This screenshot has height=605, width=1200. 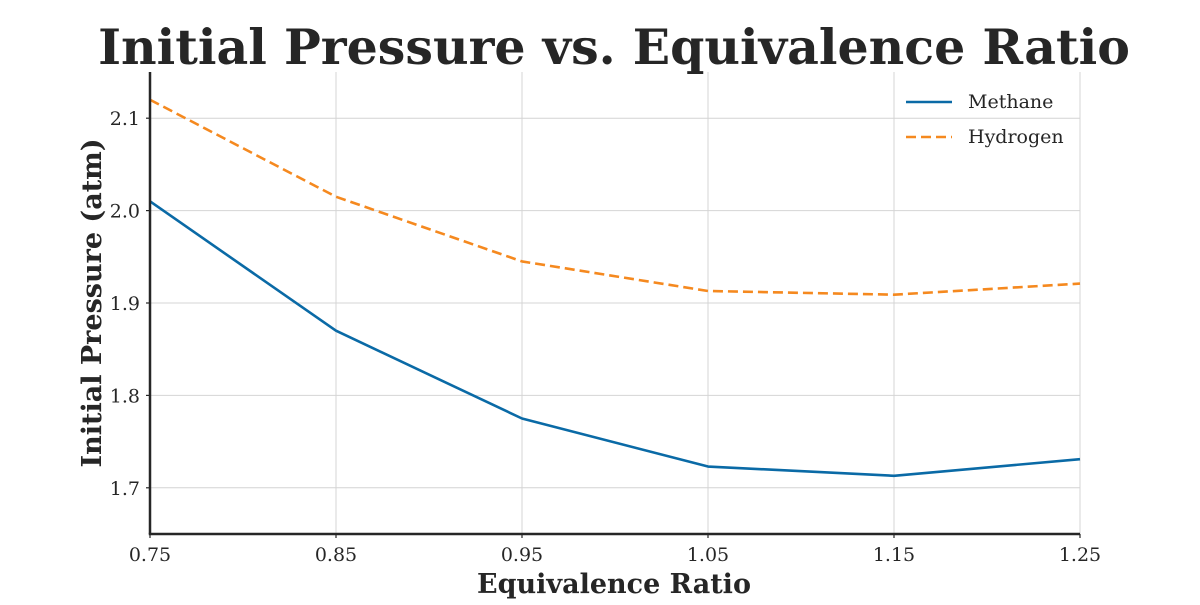 I want to click on y-tick-label: 2.0, so click(x=125, y=212).